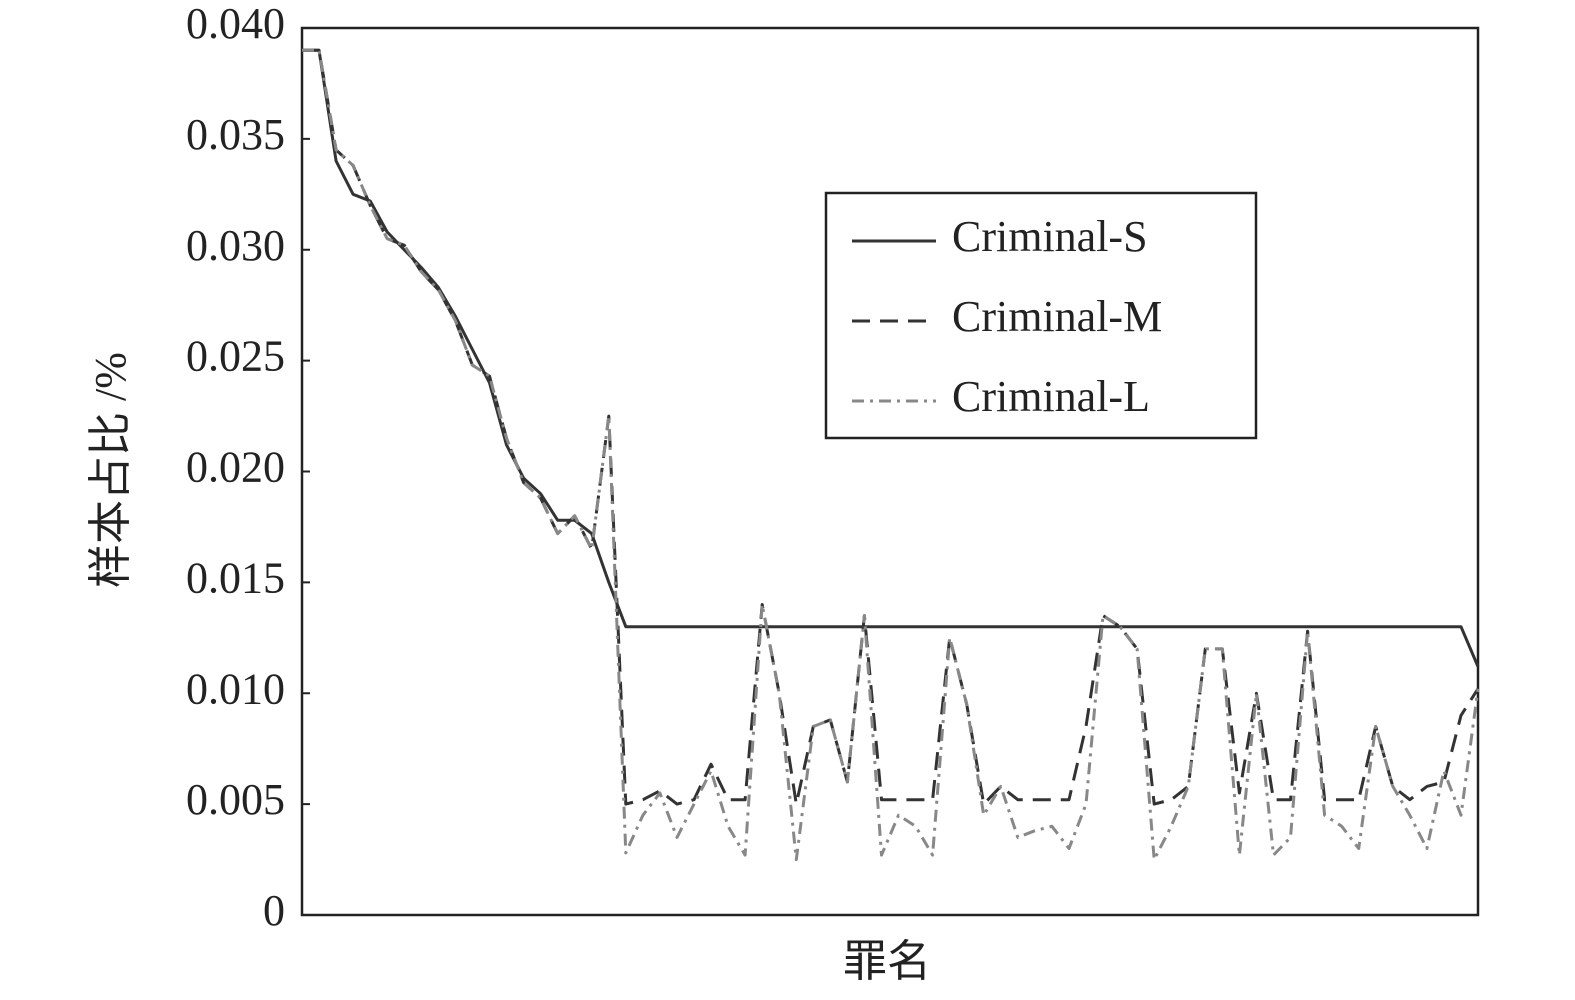  Describe the element at coordinates (235, 799) in the screenshot. I see `y-tick-label: 0.005` at that location.